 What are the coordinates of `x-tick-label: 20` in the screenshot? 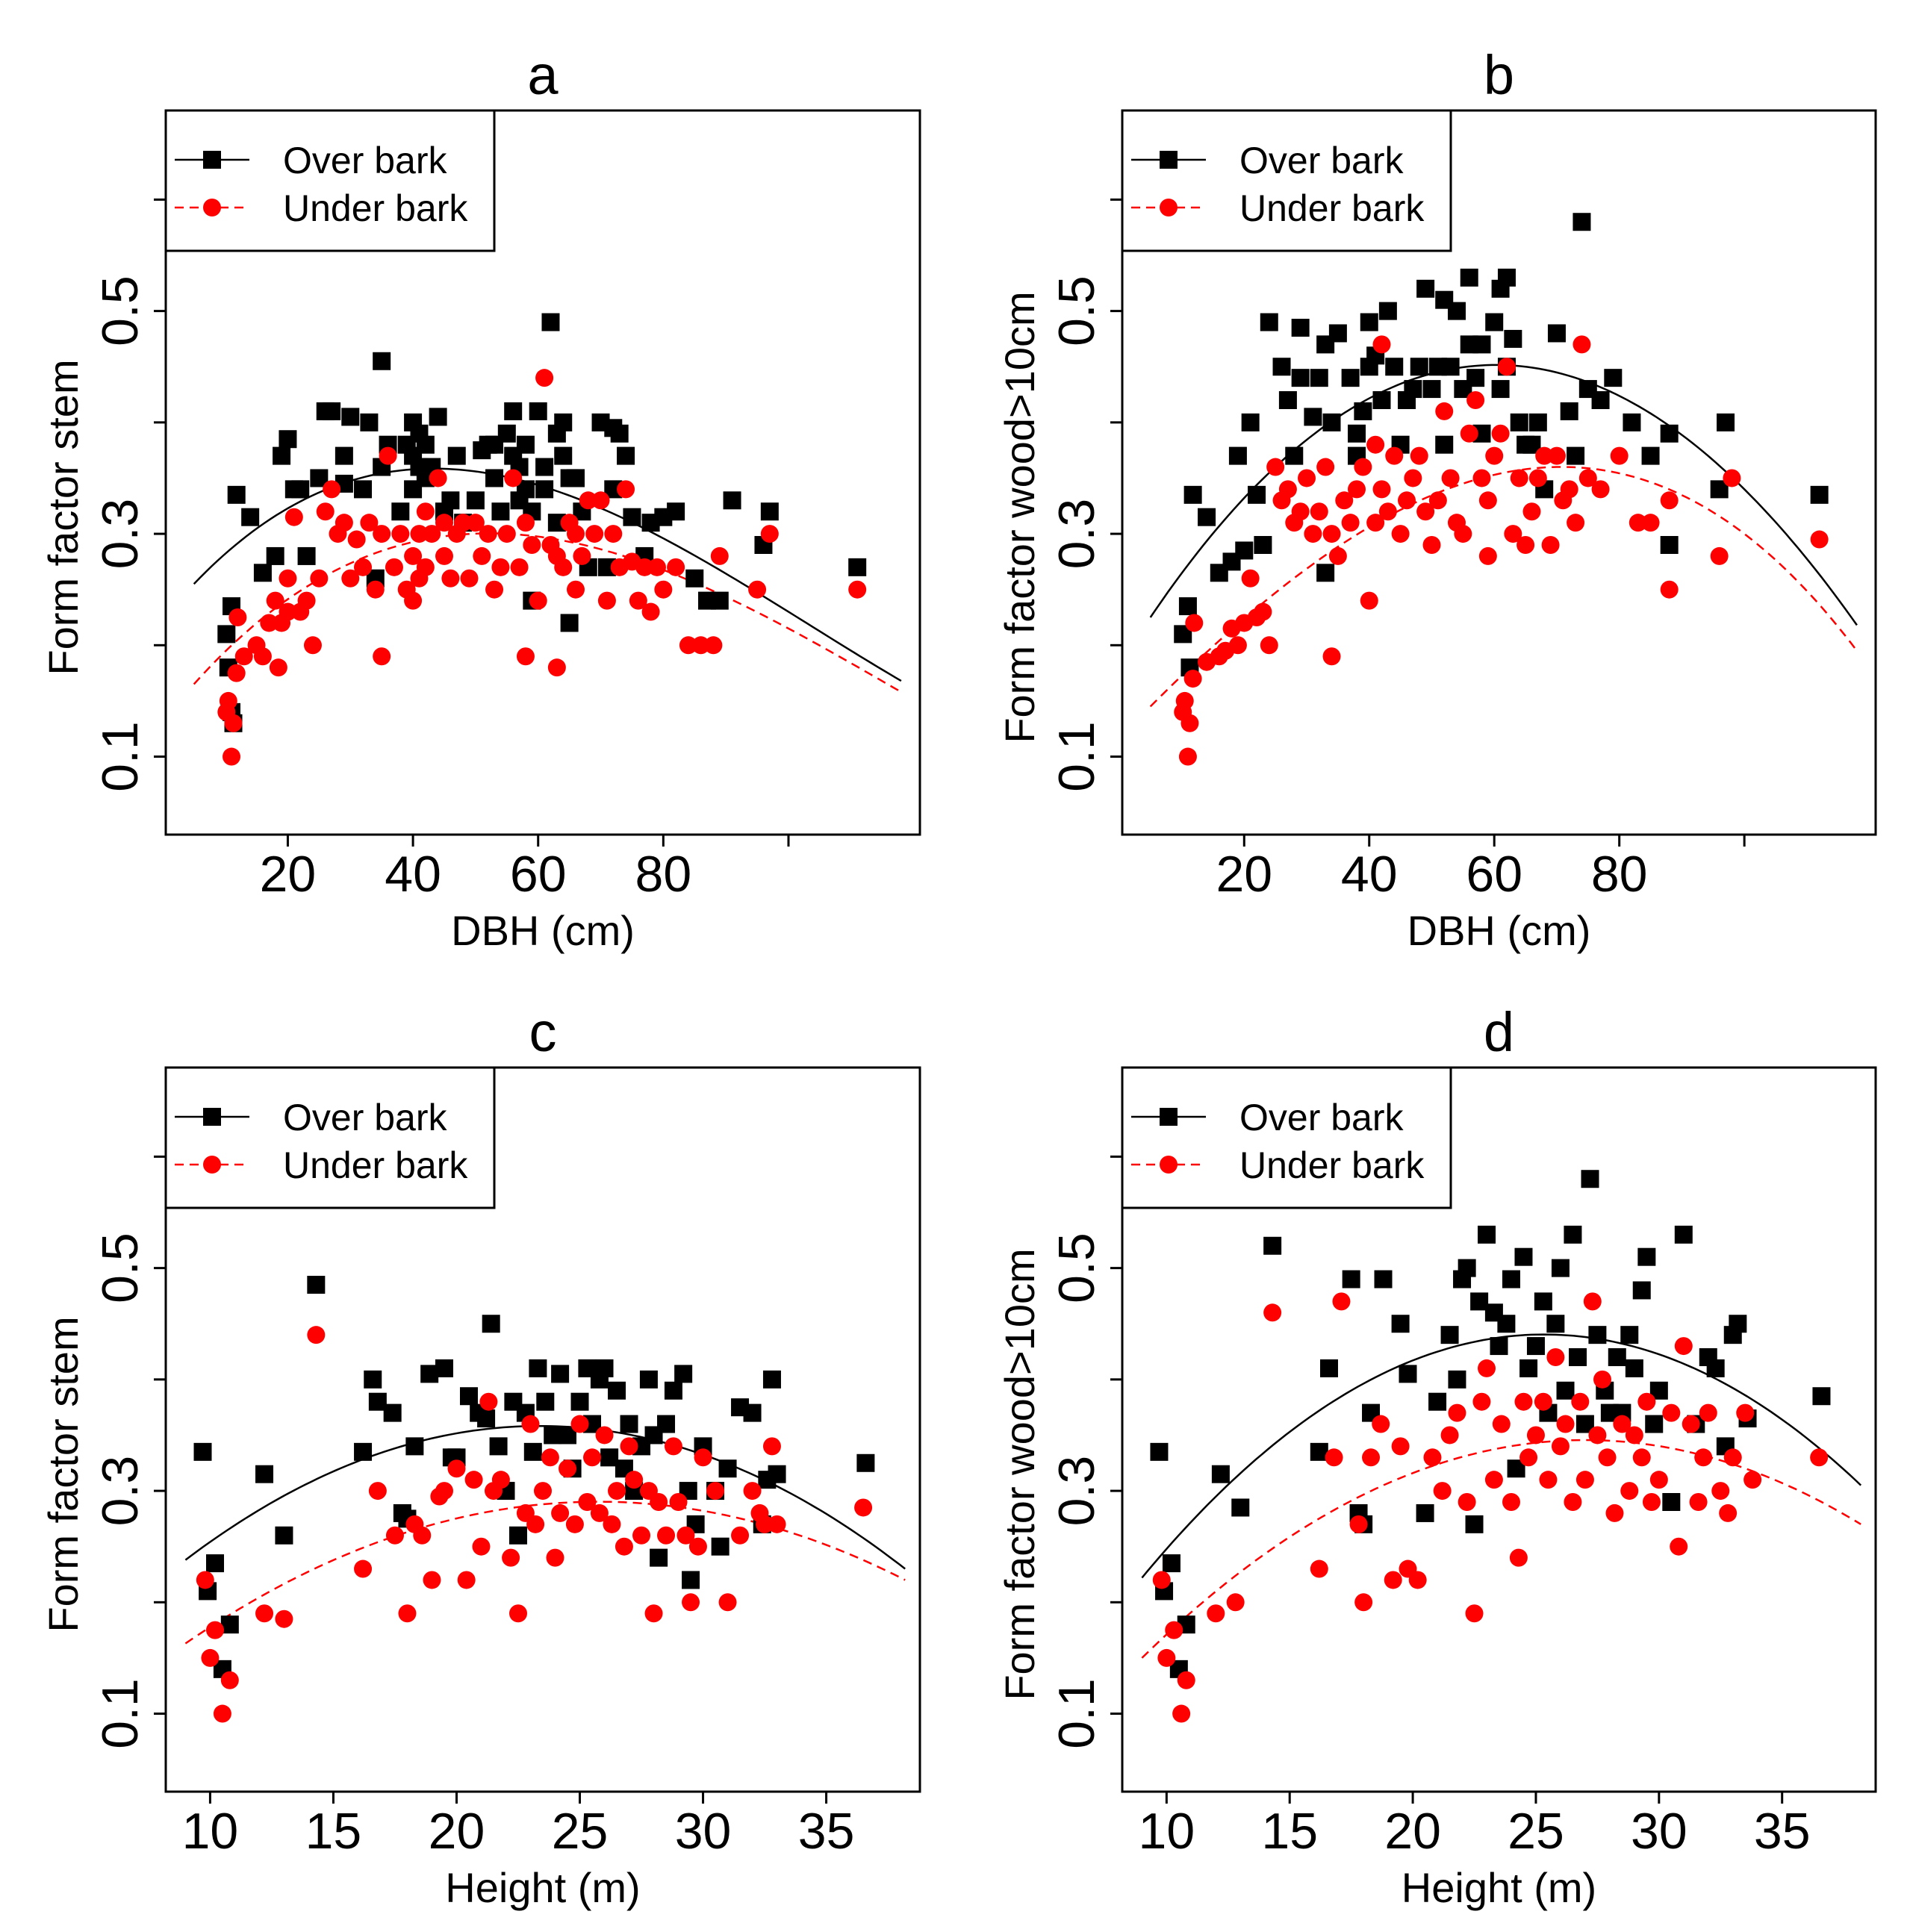 It's located at (1412, 1831).